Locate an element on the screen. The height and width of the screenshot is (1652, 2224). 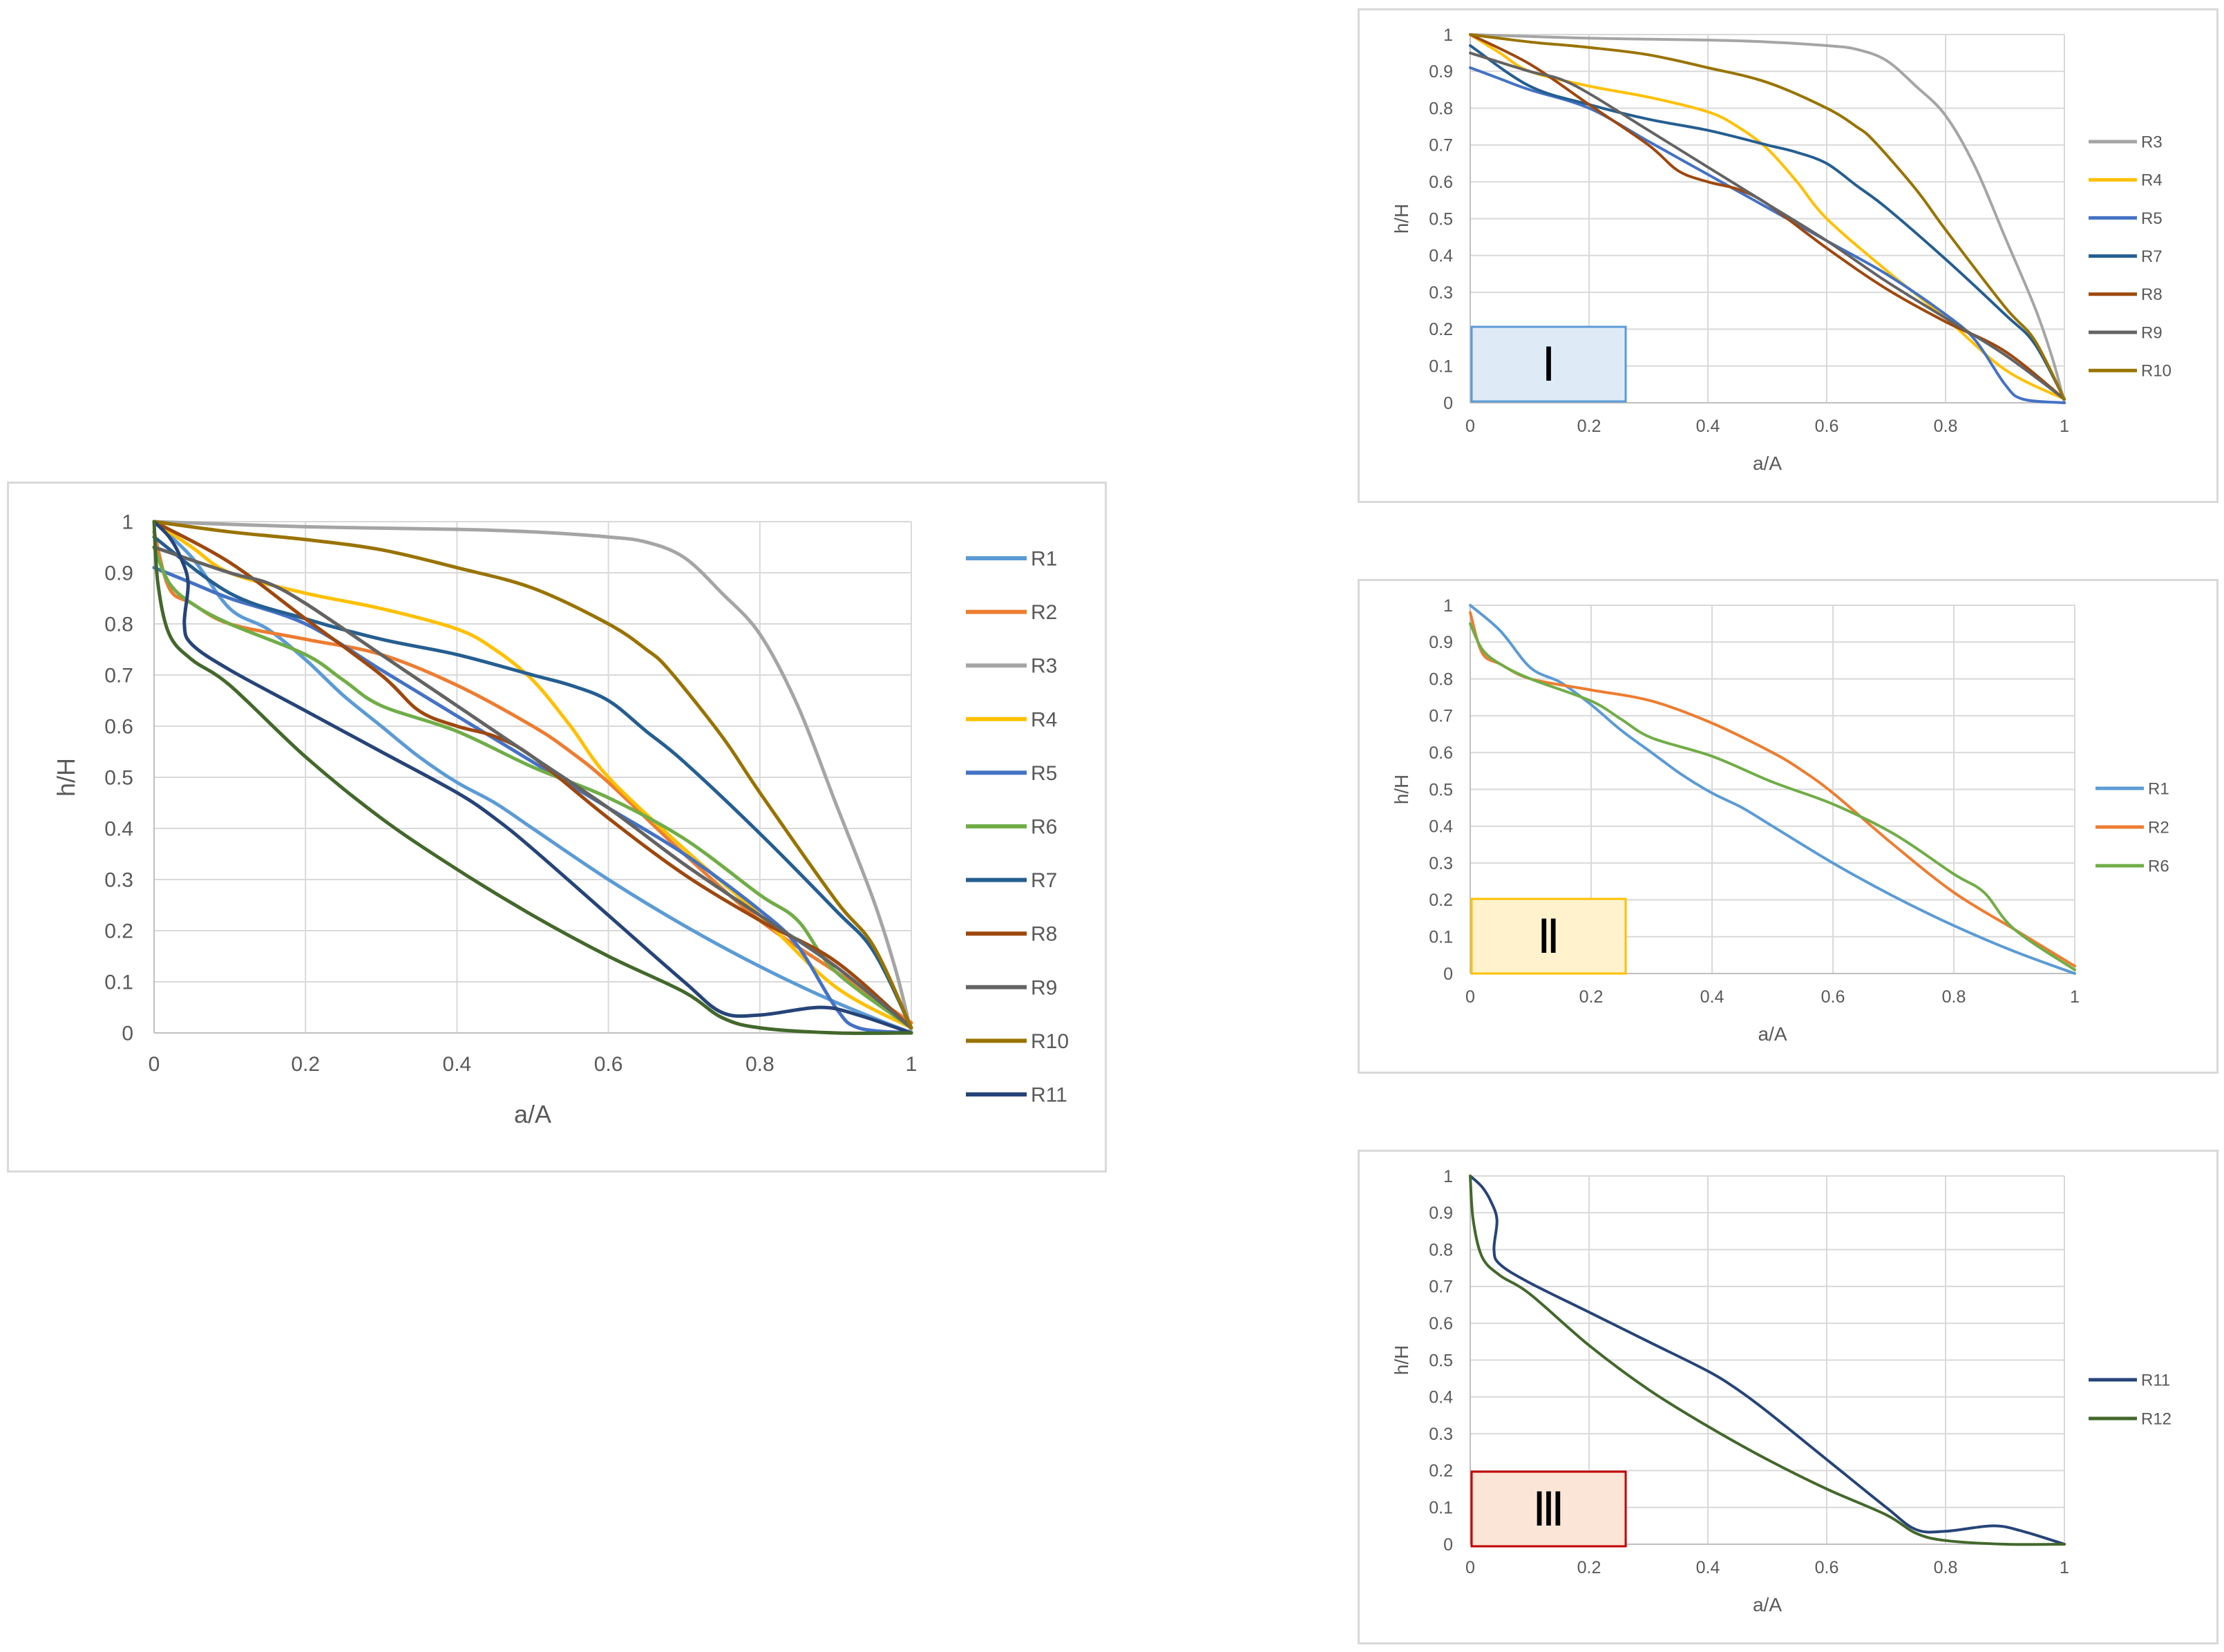
main-series-line-r10 is located at coordinates (533, 775).